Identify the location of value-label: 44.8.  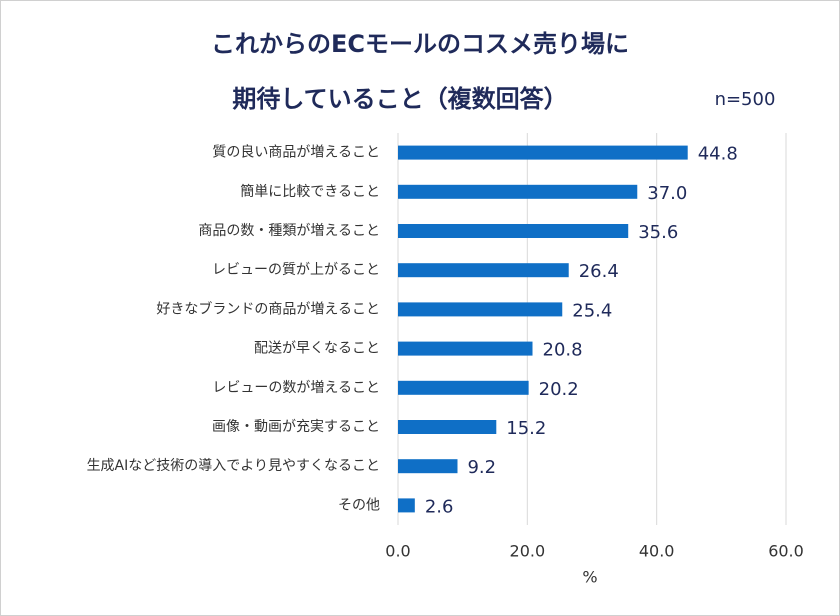
(718, 154).